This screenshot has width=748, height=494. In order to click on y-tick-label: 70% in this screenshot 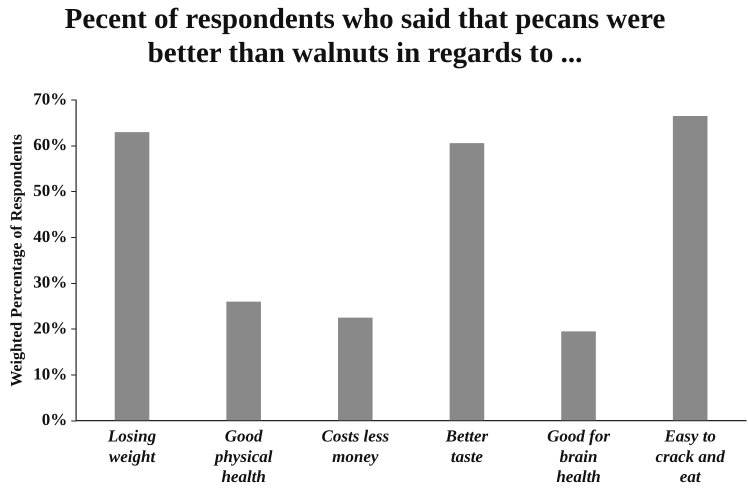, I will do `click(50, 98)`.